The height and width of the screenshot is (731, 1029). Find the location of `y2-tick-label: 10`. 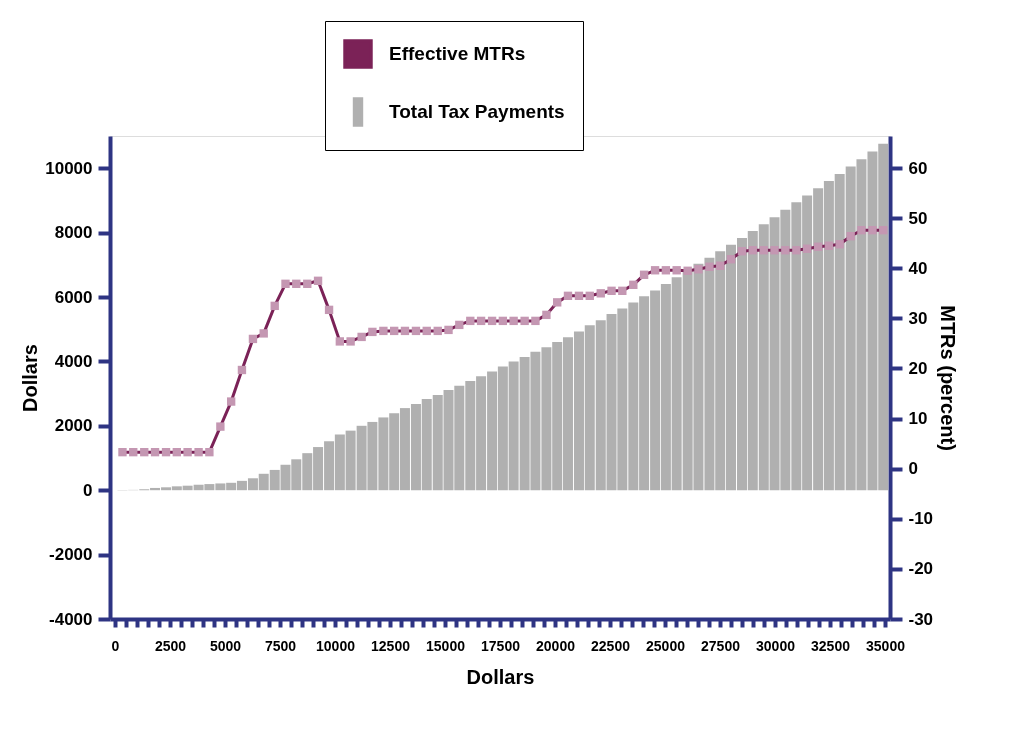

y2-tick-label: 10 is located at coordinates (918, 419).